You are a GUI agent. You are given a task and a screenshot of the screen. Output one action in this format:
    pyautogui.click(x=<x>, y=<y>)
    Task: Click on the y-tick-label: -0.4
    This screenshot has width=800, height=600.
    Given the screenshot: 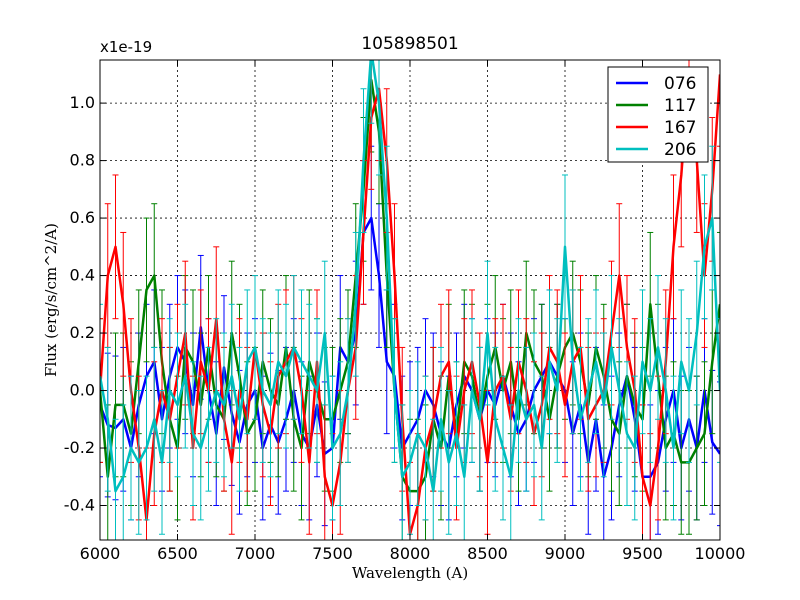 What is the action you would take?
    pyautogui.click(x=79, y=505)
    